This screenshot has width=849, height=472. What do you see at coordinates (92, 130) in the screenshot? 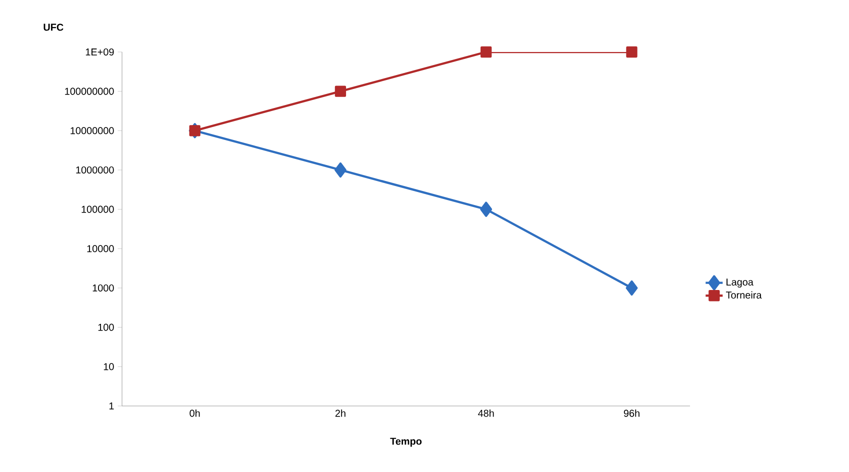
I see `y-tick-label: 10000000` at bounding box center [92, 130].